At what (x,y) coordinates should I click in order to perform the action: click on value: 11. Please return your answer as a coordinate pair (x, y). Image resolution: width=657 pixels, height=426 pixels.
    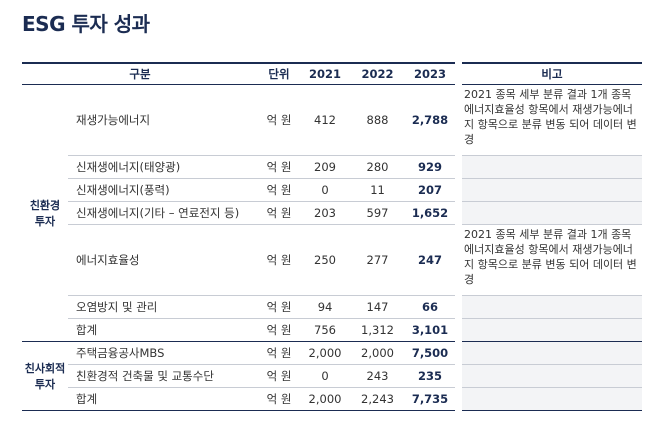
    Looking at the image, I should click on (378, 190).